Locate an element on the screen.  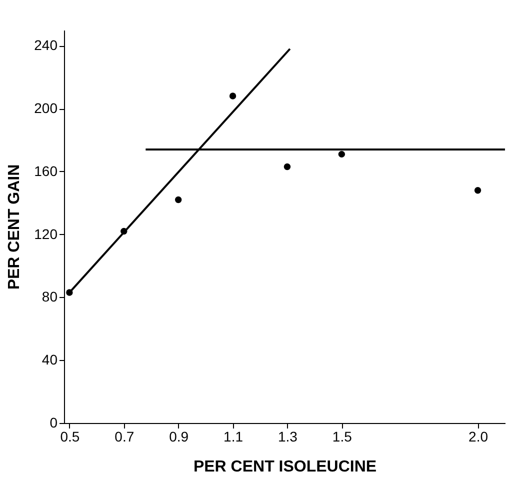
x-tick-label: 1.1 is located at coordinates (234, 436).